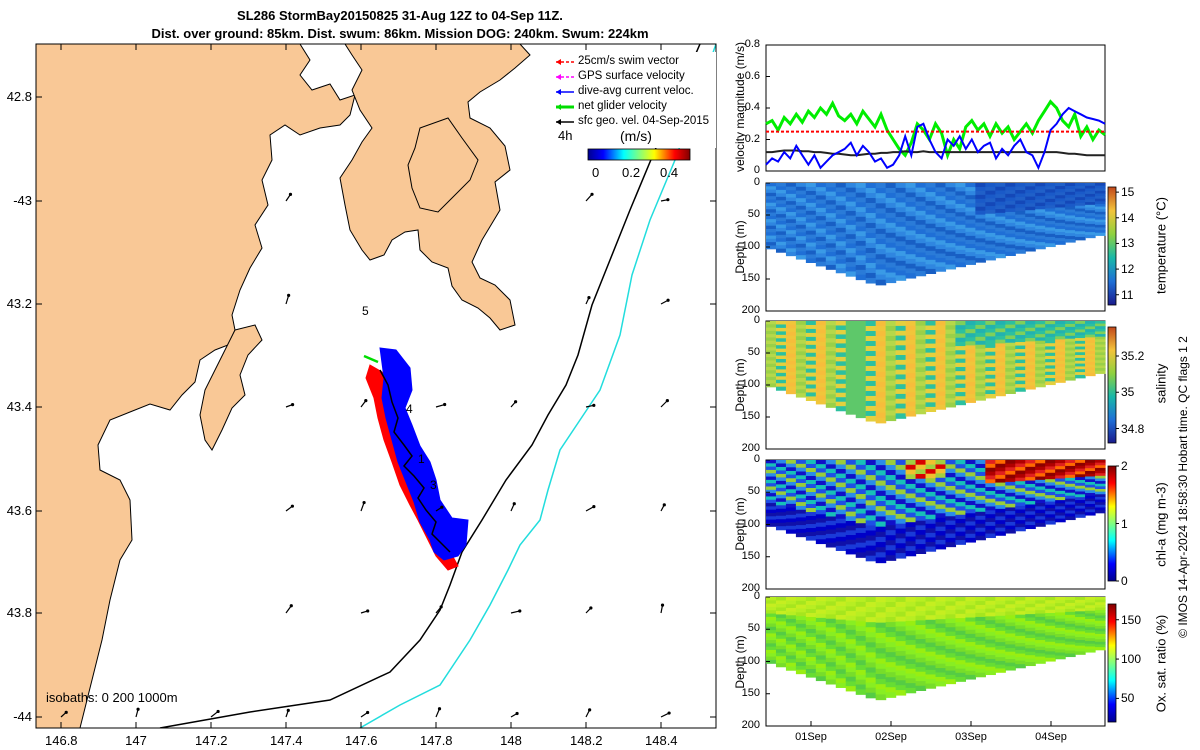  I want to click on colorbar-tick-label: 50, so click(1128, 698).